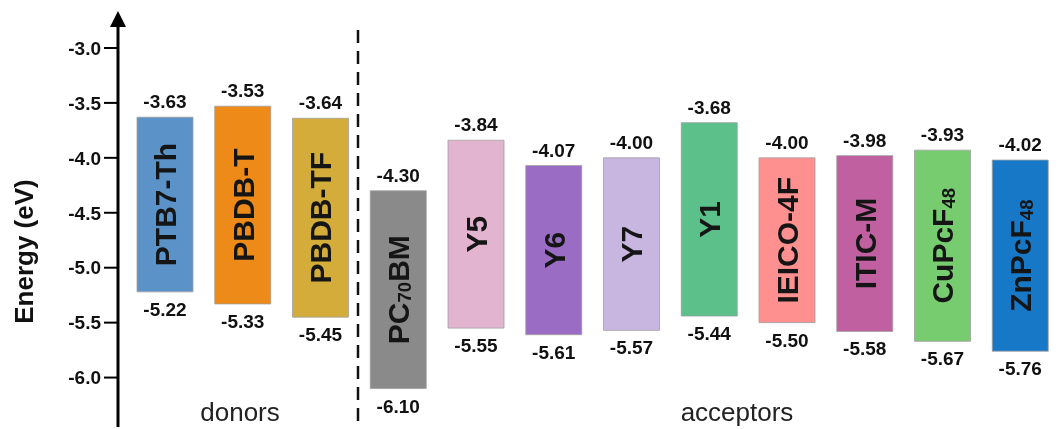  What do you see at coordinates (85, 323) in the screenshot?
I see `y-tick-label: -5.5` at bounding box center [85, 323].